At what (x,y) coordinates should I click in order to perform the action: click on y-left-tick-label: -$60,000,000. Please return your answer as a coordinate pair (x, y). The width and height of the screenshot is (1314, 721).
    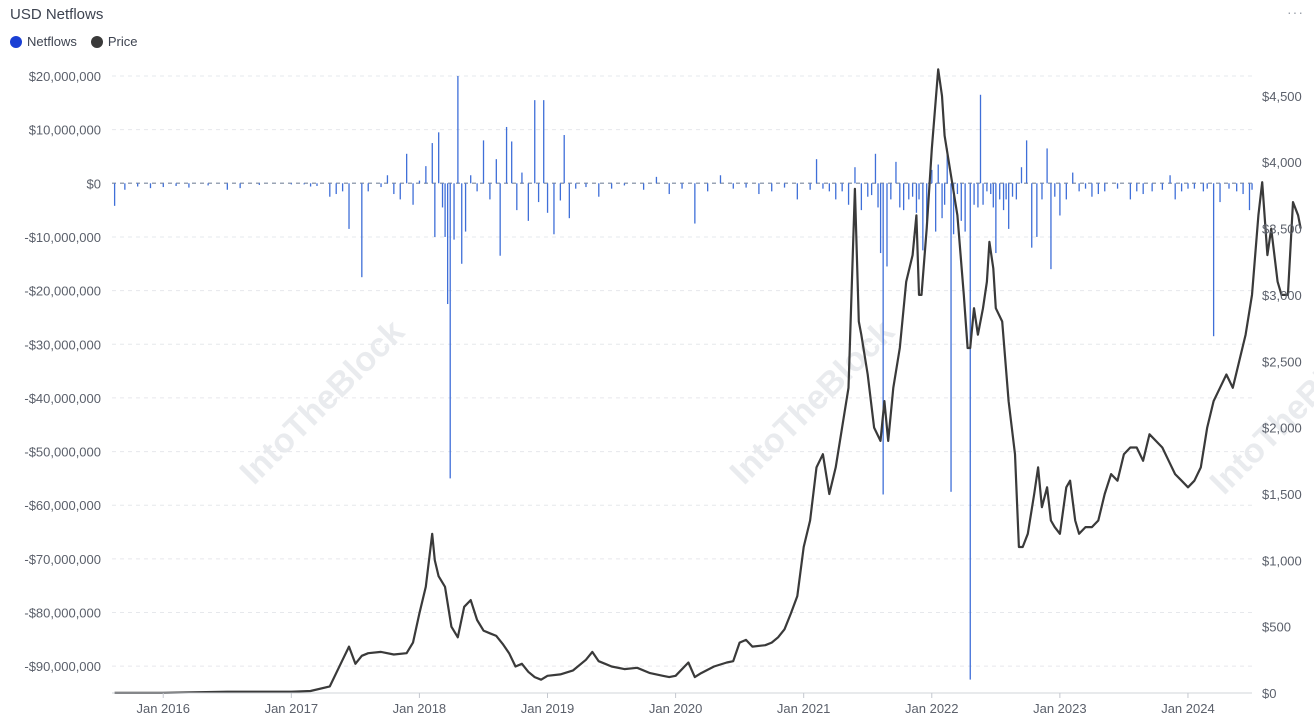
    Looking at the image, I should click on (62, 505).